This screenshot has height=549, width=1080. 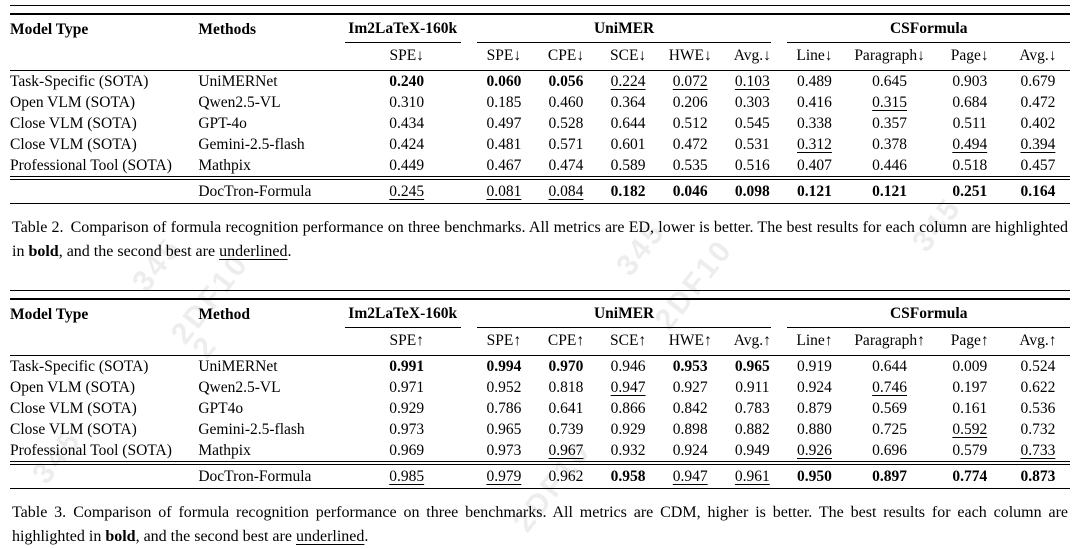 What do you see at coordinates (540, 277) in the screenshot?
I see `section-spacer` at bounding box center [540, 277].